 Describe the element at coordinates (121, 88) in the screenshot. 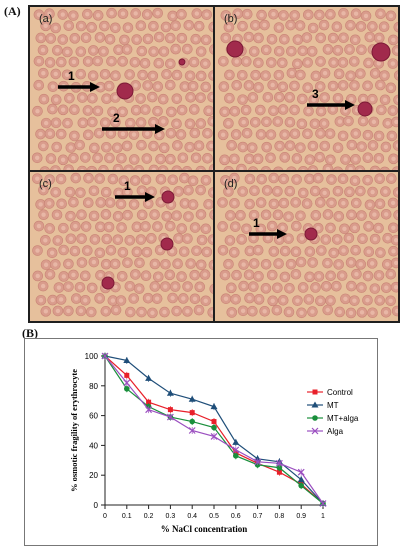

I see `micrograph-a-image: 12` at that location.